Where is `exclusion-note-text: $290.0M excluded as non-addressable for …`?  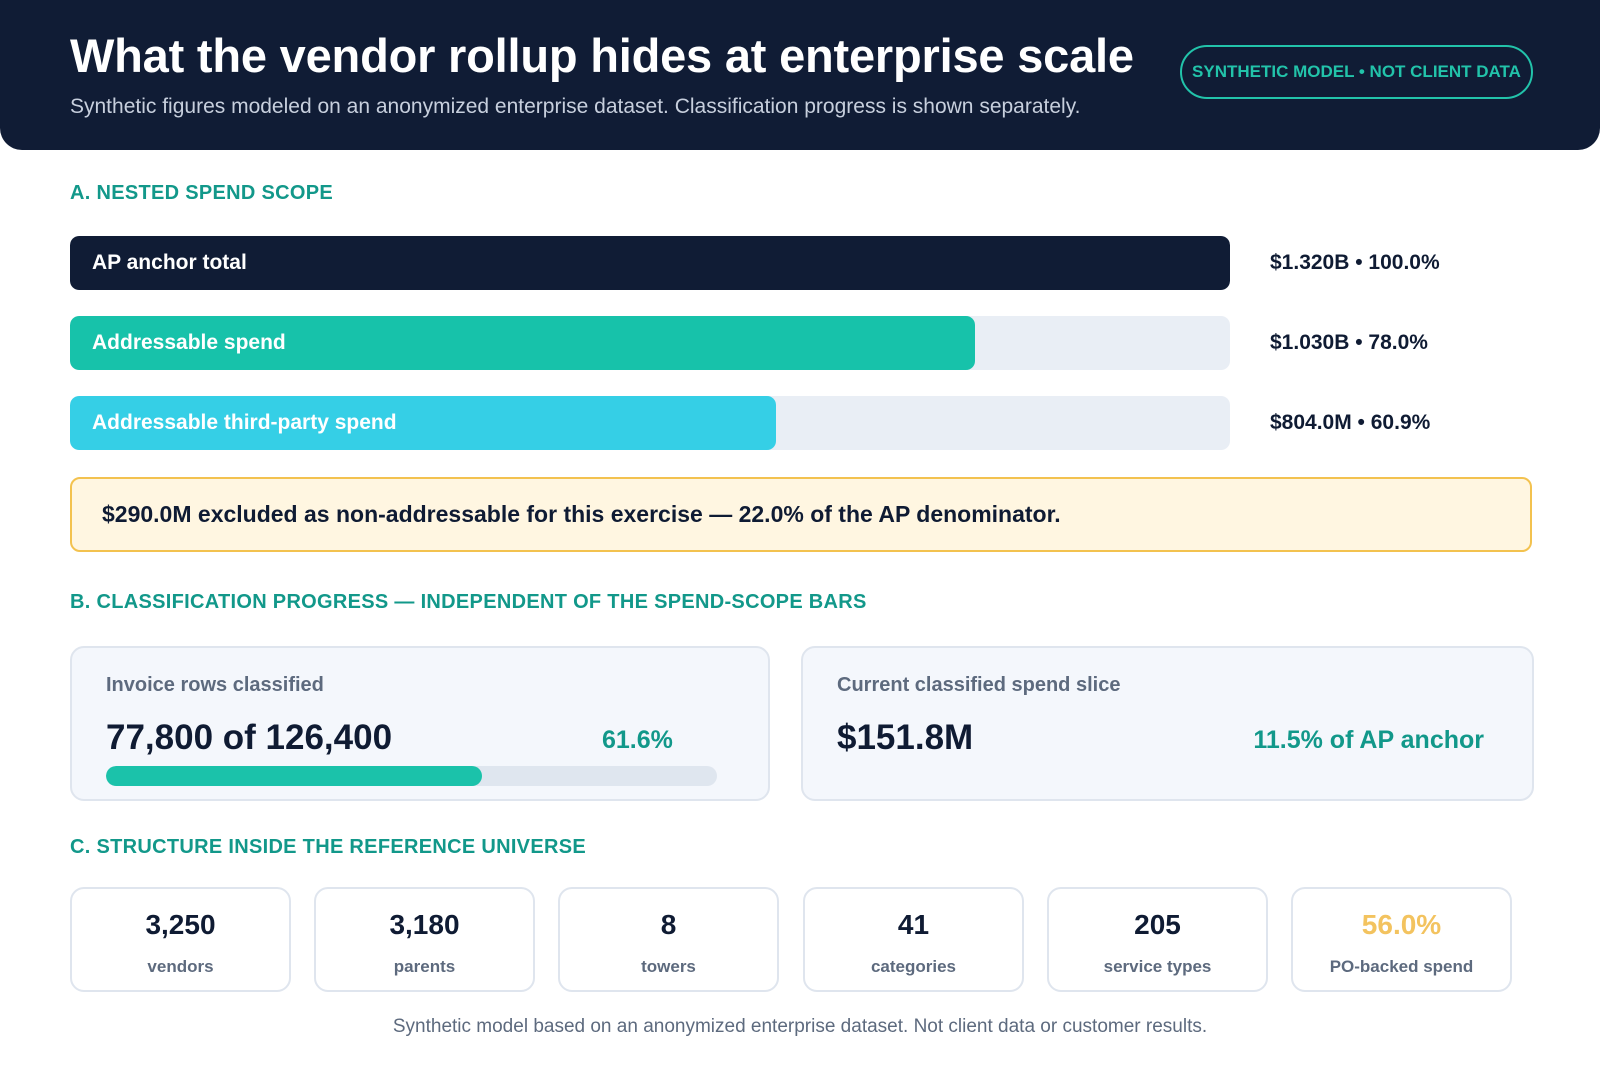
exclusion-note-text: $290.0M excluded as non-addressable for … is located at coordinates (581, 514).